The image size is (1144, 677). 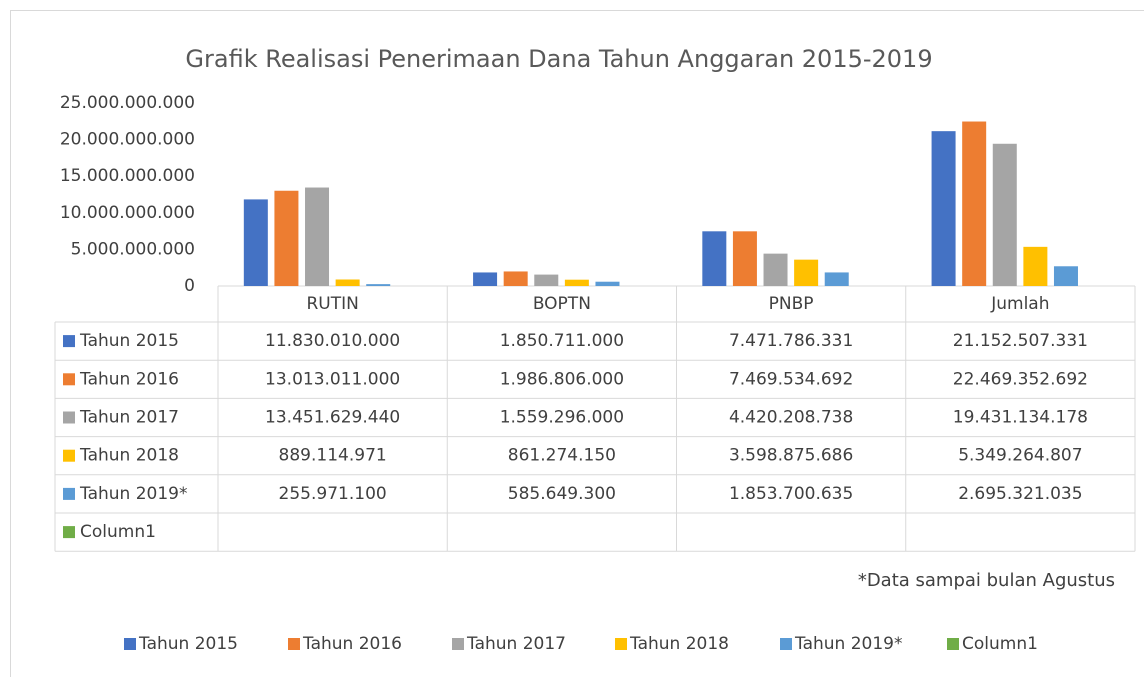 I want to click on legend-label: Column1, so click(x=1000, y=644).